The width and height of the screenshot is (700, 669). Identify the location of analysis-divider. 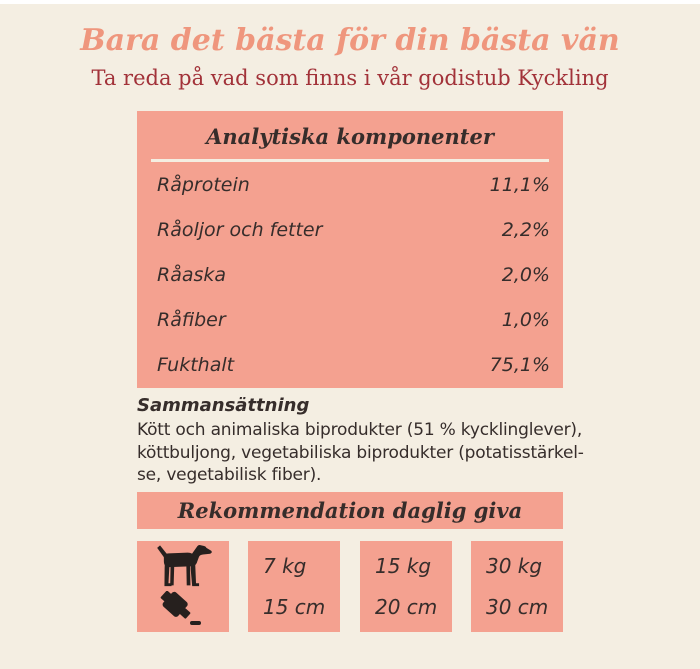
(350, 160).